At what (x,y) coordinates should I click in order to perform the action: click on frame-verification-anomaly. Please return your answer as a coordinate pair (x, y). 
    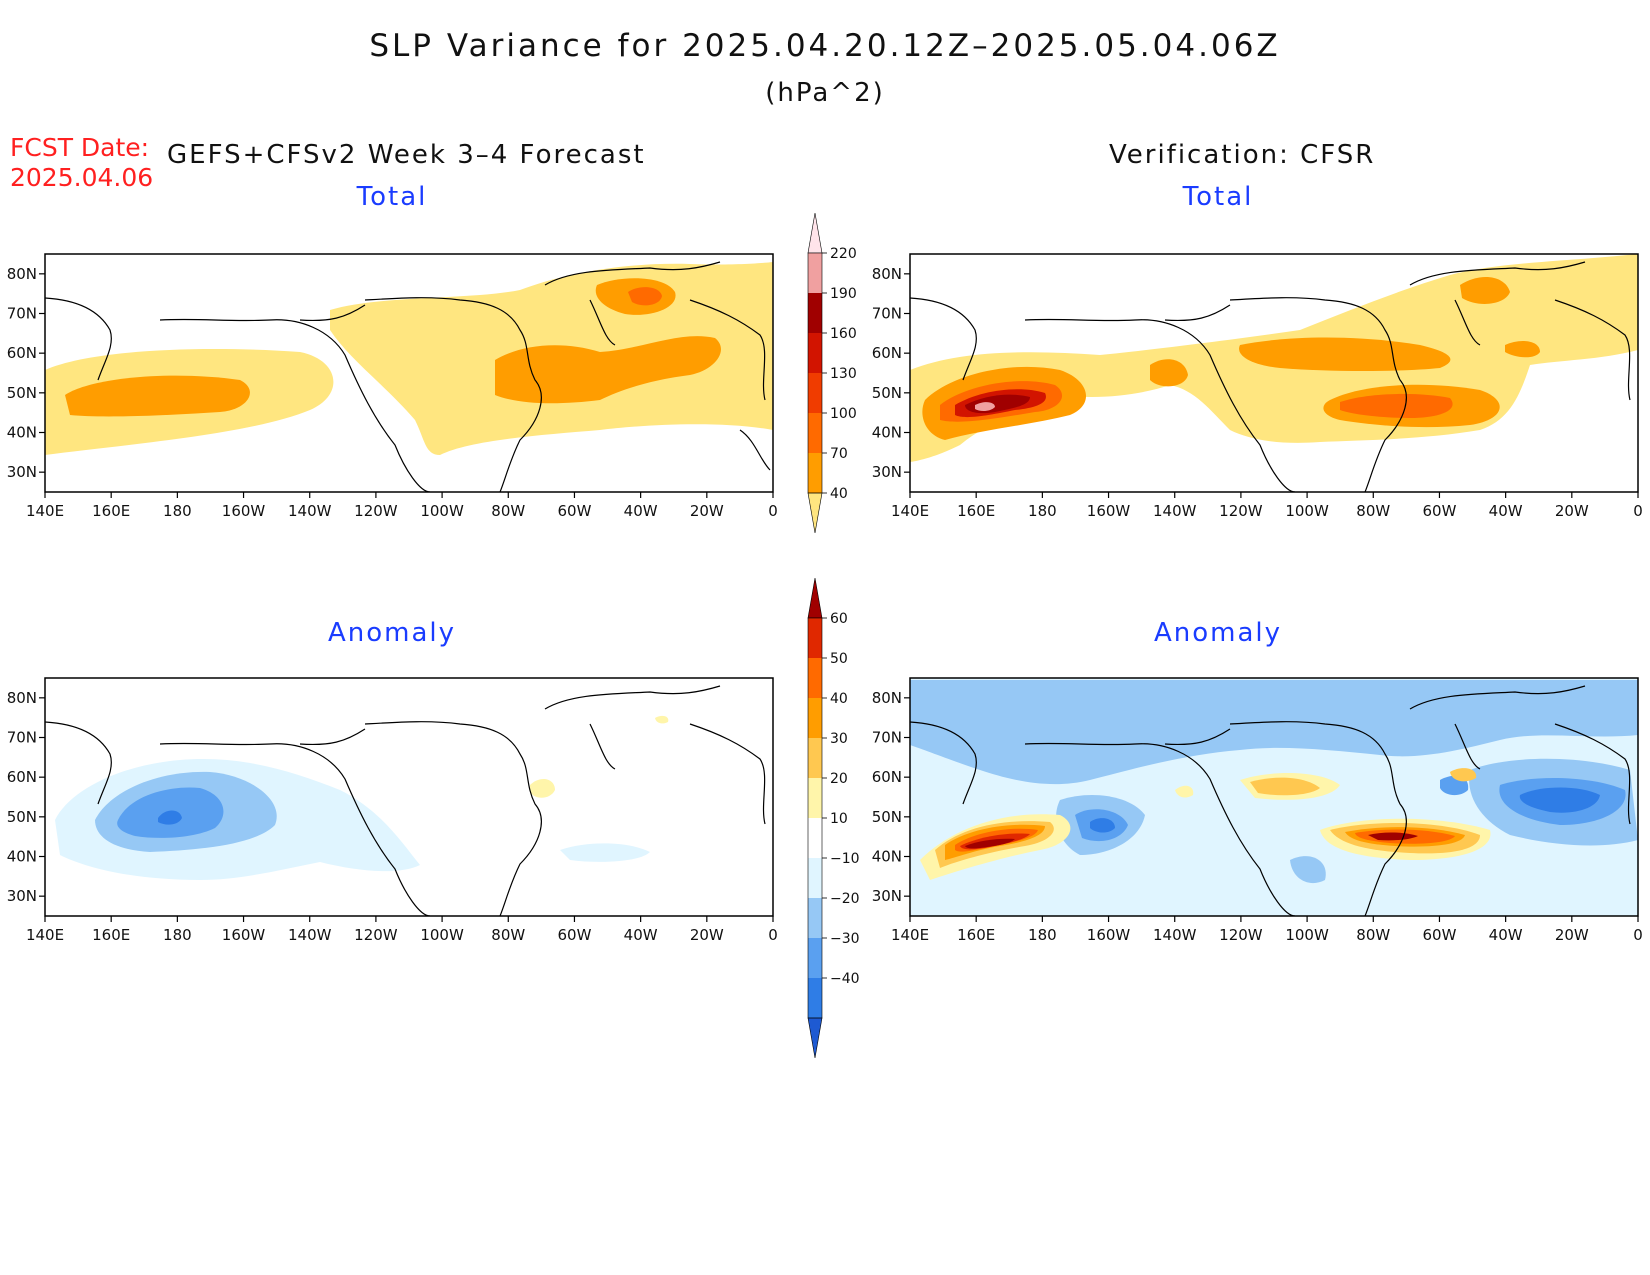
    Looking at the image, I should click on (1274, 797).